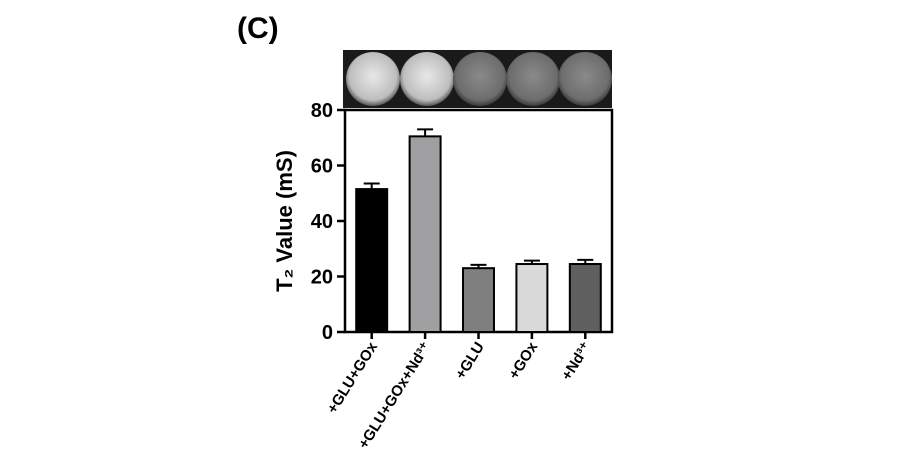 The width and height of the screenshot is (900, 450). Describe the element at coordinates (470, 360) in the screenshot. I see `x-tick-label: +GLU` at that location.